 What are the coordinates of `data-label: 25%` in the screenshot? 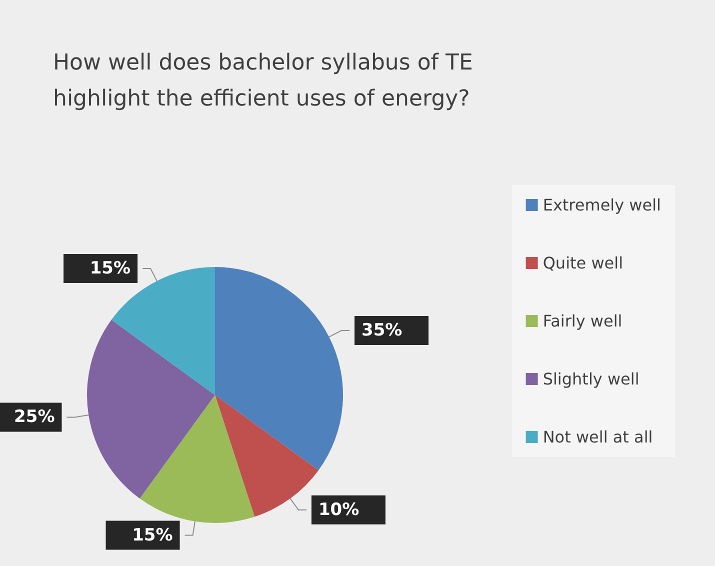 It's located at (34, 417).